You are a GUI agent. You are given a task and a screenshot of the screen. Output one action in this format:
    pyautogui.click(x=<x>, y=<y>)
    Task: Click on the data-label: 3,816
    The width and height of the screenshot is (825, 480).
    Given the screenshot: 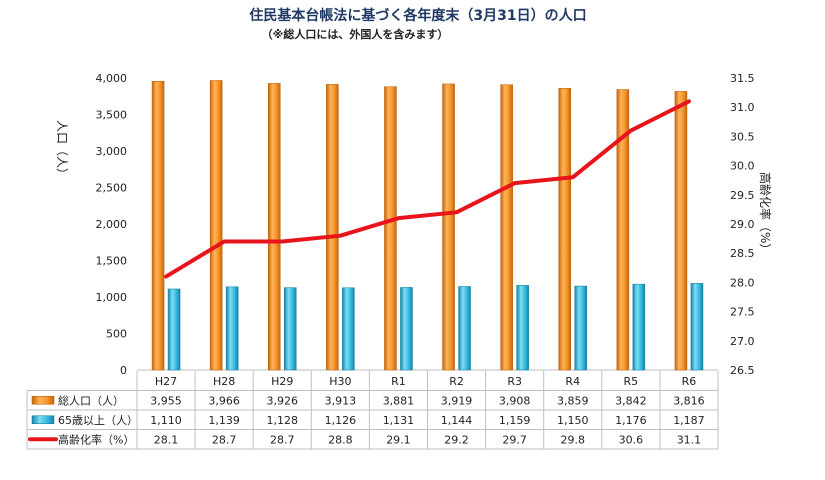 What is the action you would take?
    pyautogui.click(x=689, y=400)
    